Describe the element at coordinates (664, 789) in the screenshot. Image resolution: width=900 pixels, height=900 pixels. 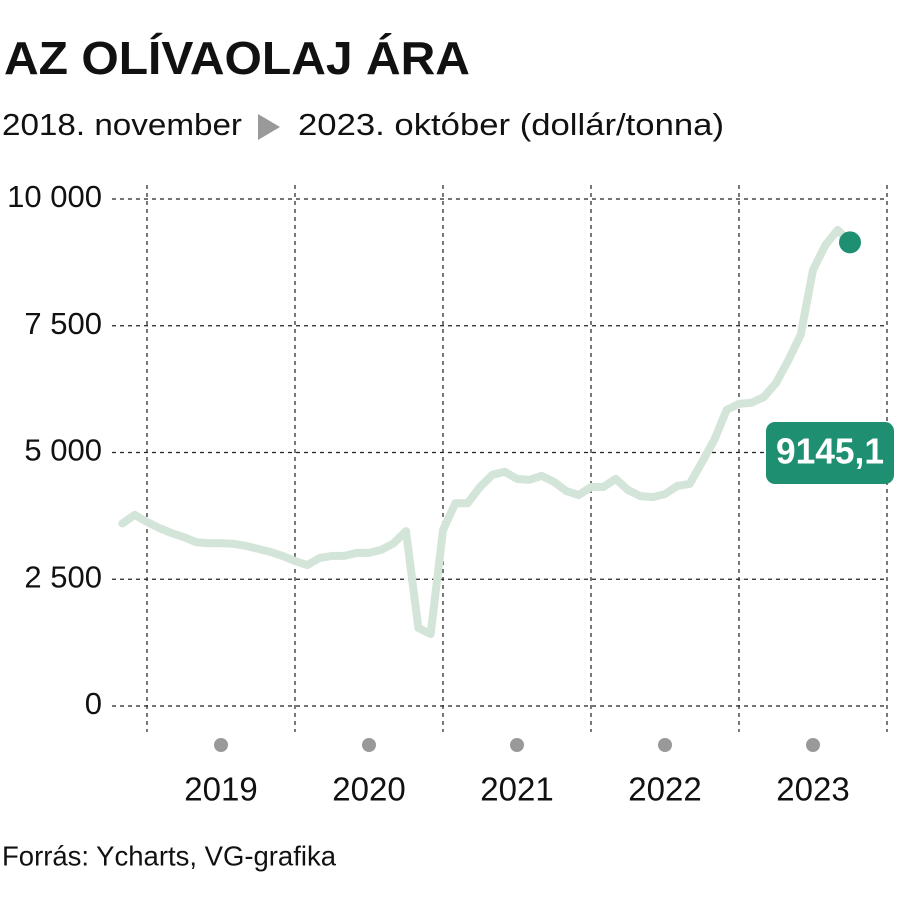
I see `x-tick-label: 2022` at that location.